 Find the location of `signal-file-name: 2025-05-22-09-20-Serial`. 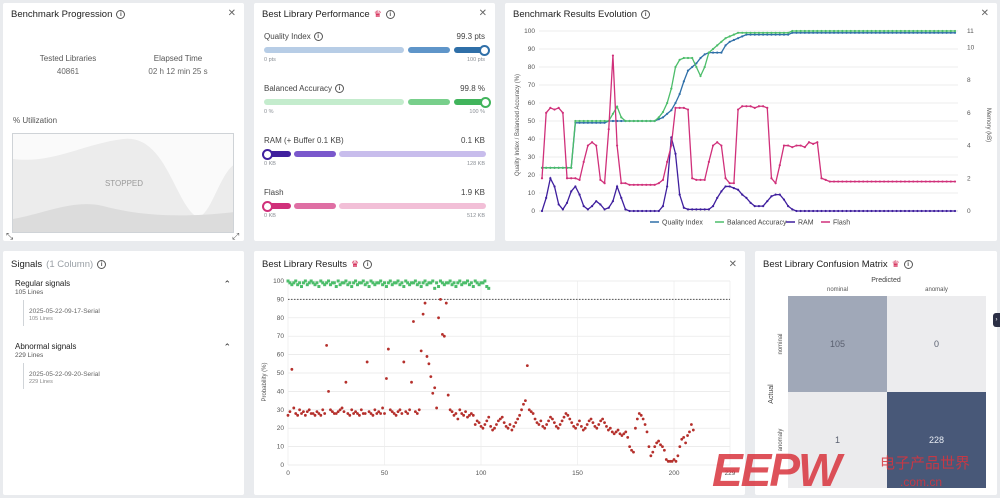

signal-file-name: 2025-05-22-09-20-Serial is located at coordinates (64, 374).